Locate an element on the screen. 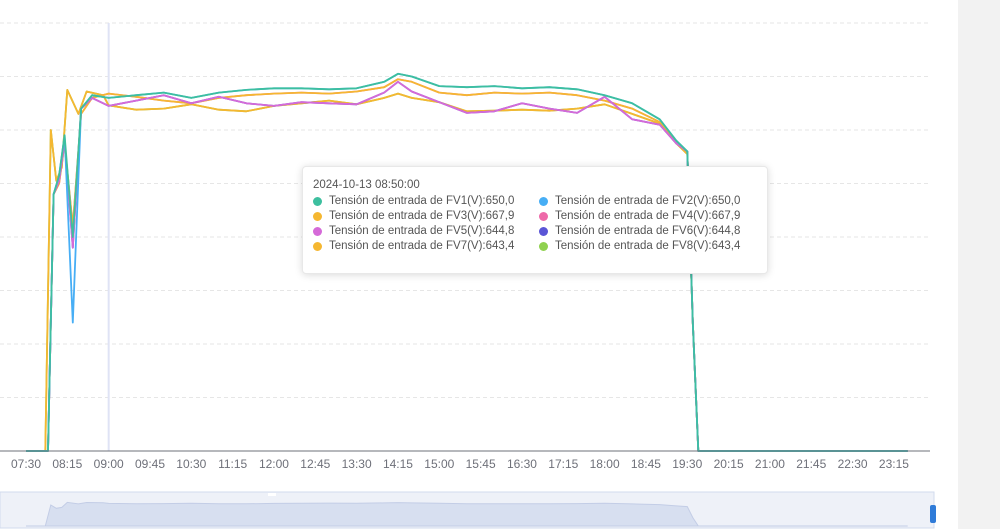 The image size is (1000, 529). tooltip-item-label: Tensión de entrada de FV8(V):643,4 is located at coordinates (648, 246).